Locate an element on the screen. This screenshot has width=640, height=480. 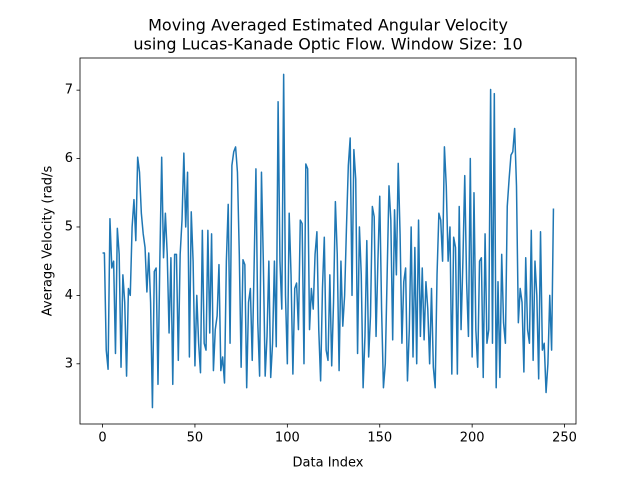
x-tick-label: 0 is located at coordinates (102, 438).